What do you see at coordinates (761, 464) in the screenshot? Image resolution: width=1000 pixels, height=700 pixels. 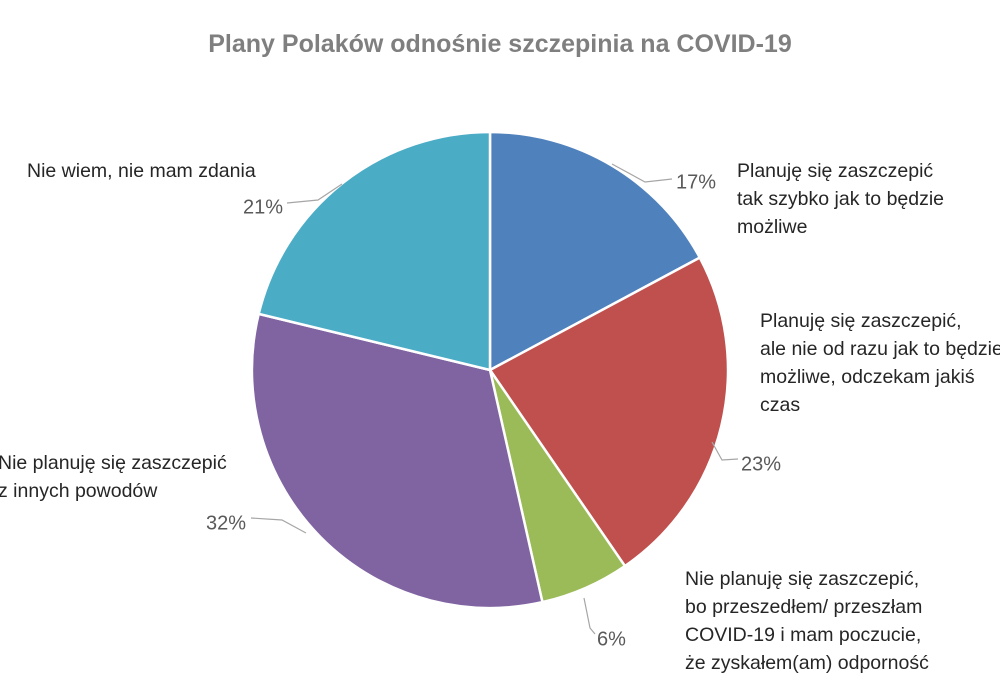 I see `data-label-2: 23%` at bounding box center [761, 464].